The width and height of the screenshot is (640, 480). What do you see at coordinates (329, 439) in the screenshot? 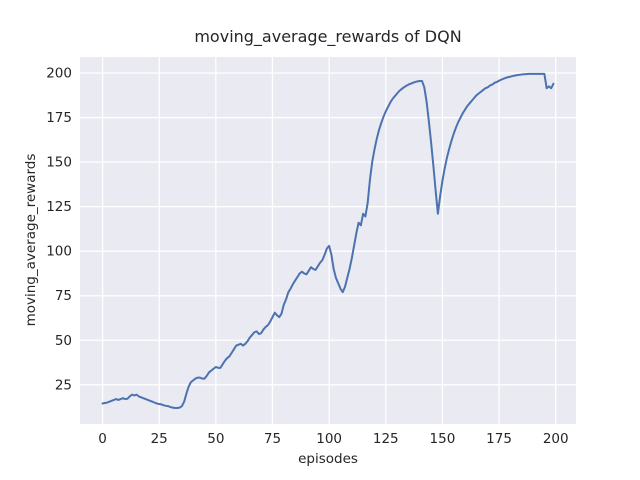
I see `x-tick-label: 100` at bounding box center [329, 439].